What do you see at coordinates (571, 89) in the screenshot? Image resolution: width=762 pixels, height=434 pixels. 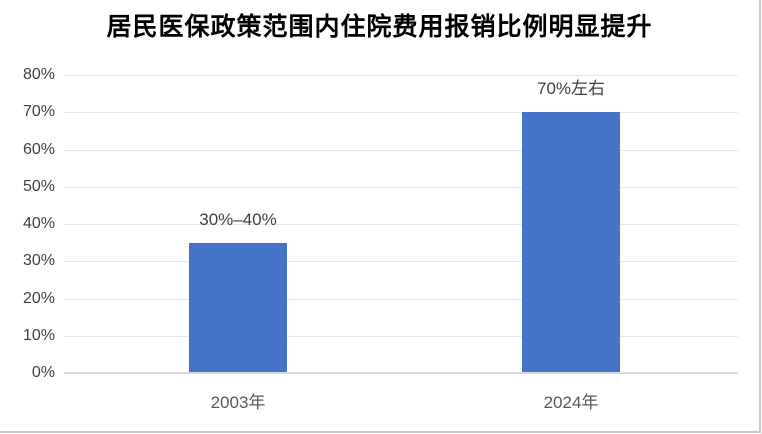 I see `bar-data-label: 70%左右` at bounding box center [571, 89].